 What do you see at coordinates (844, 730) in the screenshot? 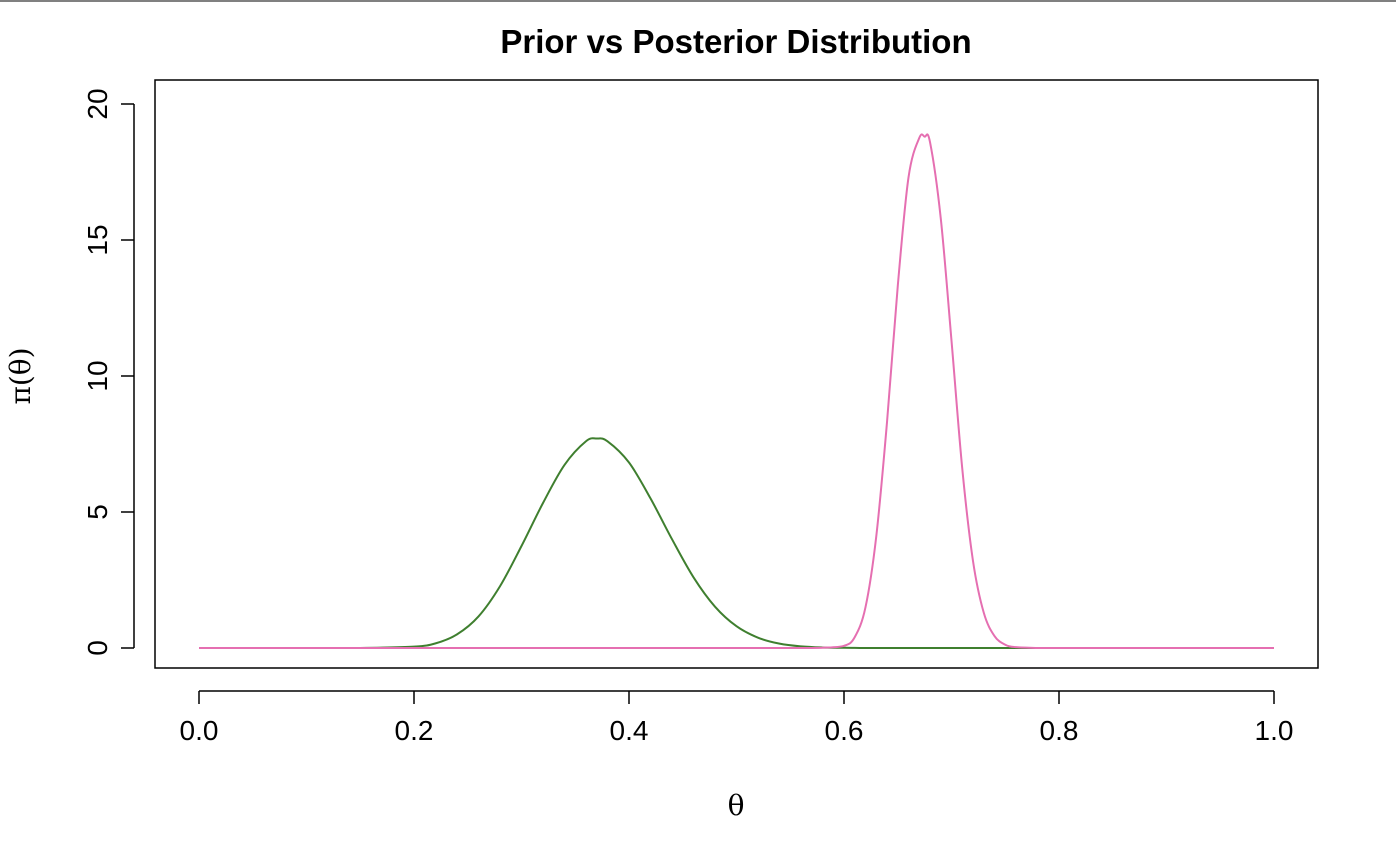
I see `x-tick-label: 0.6` at bounding box center [844, 730].